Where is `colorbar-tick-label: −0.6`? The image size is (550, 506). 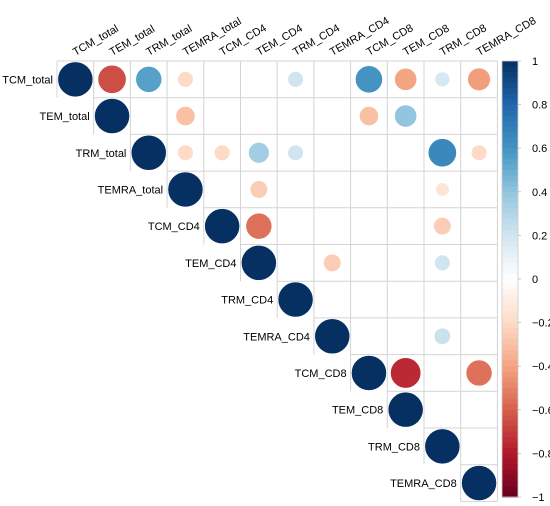 colorbar-tick-label: −0.6 is located at coordinates (541, 411).